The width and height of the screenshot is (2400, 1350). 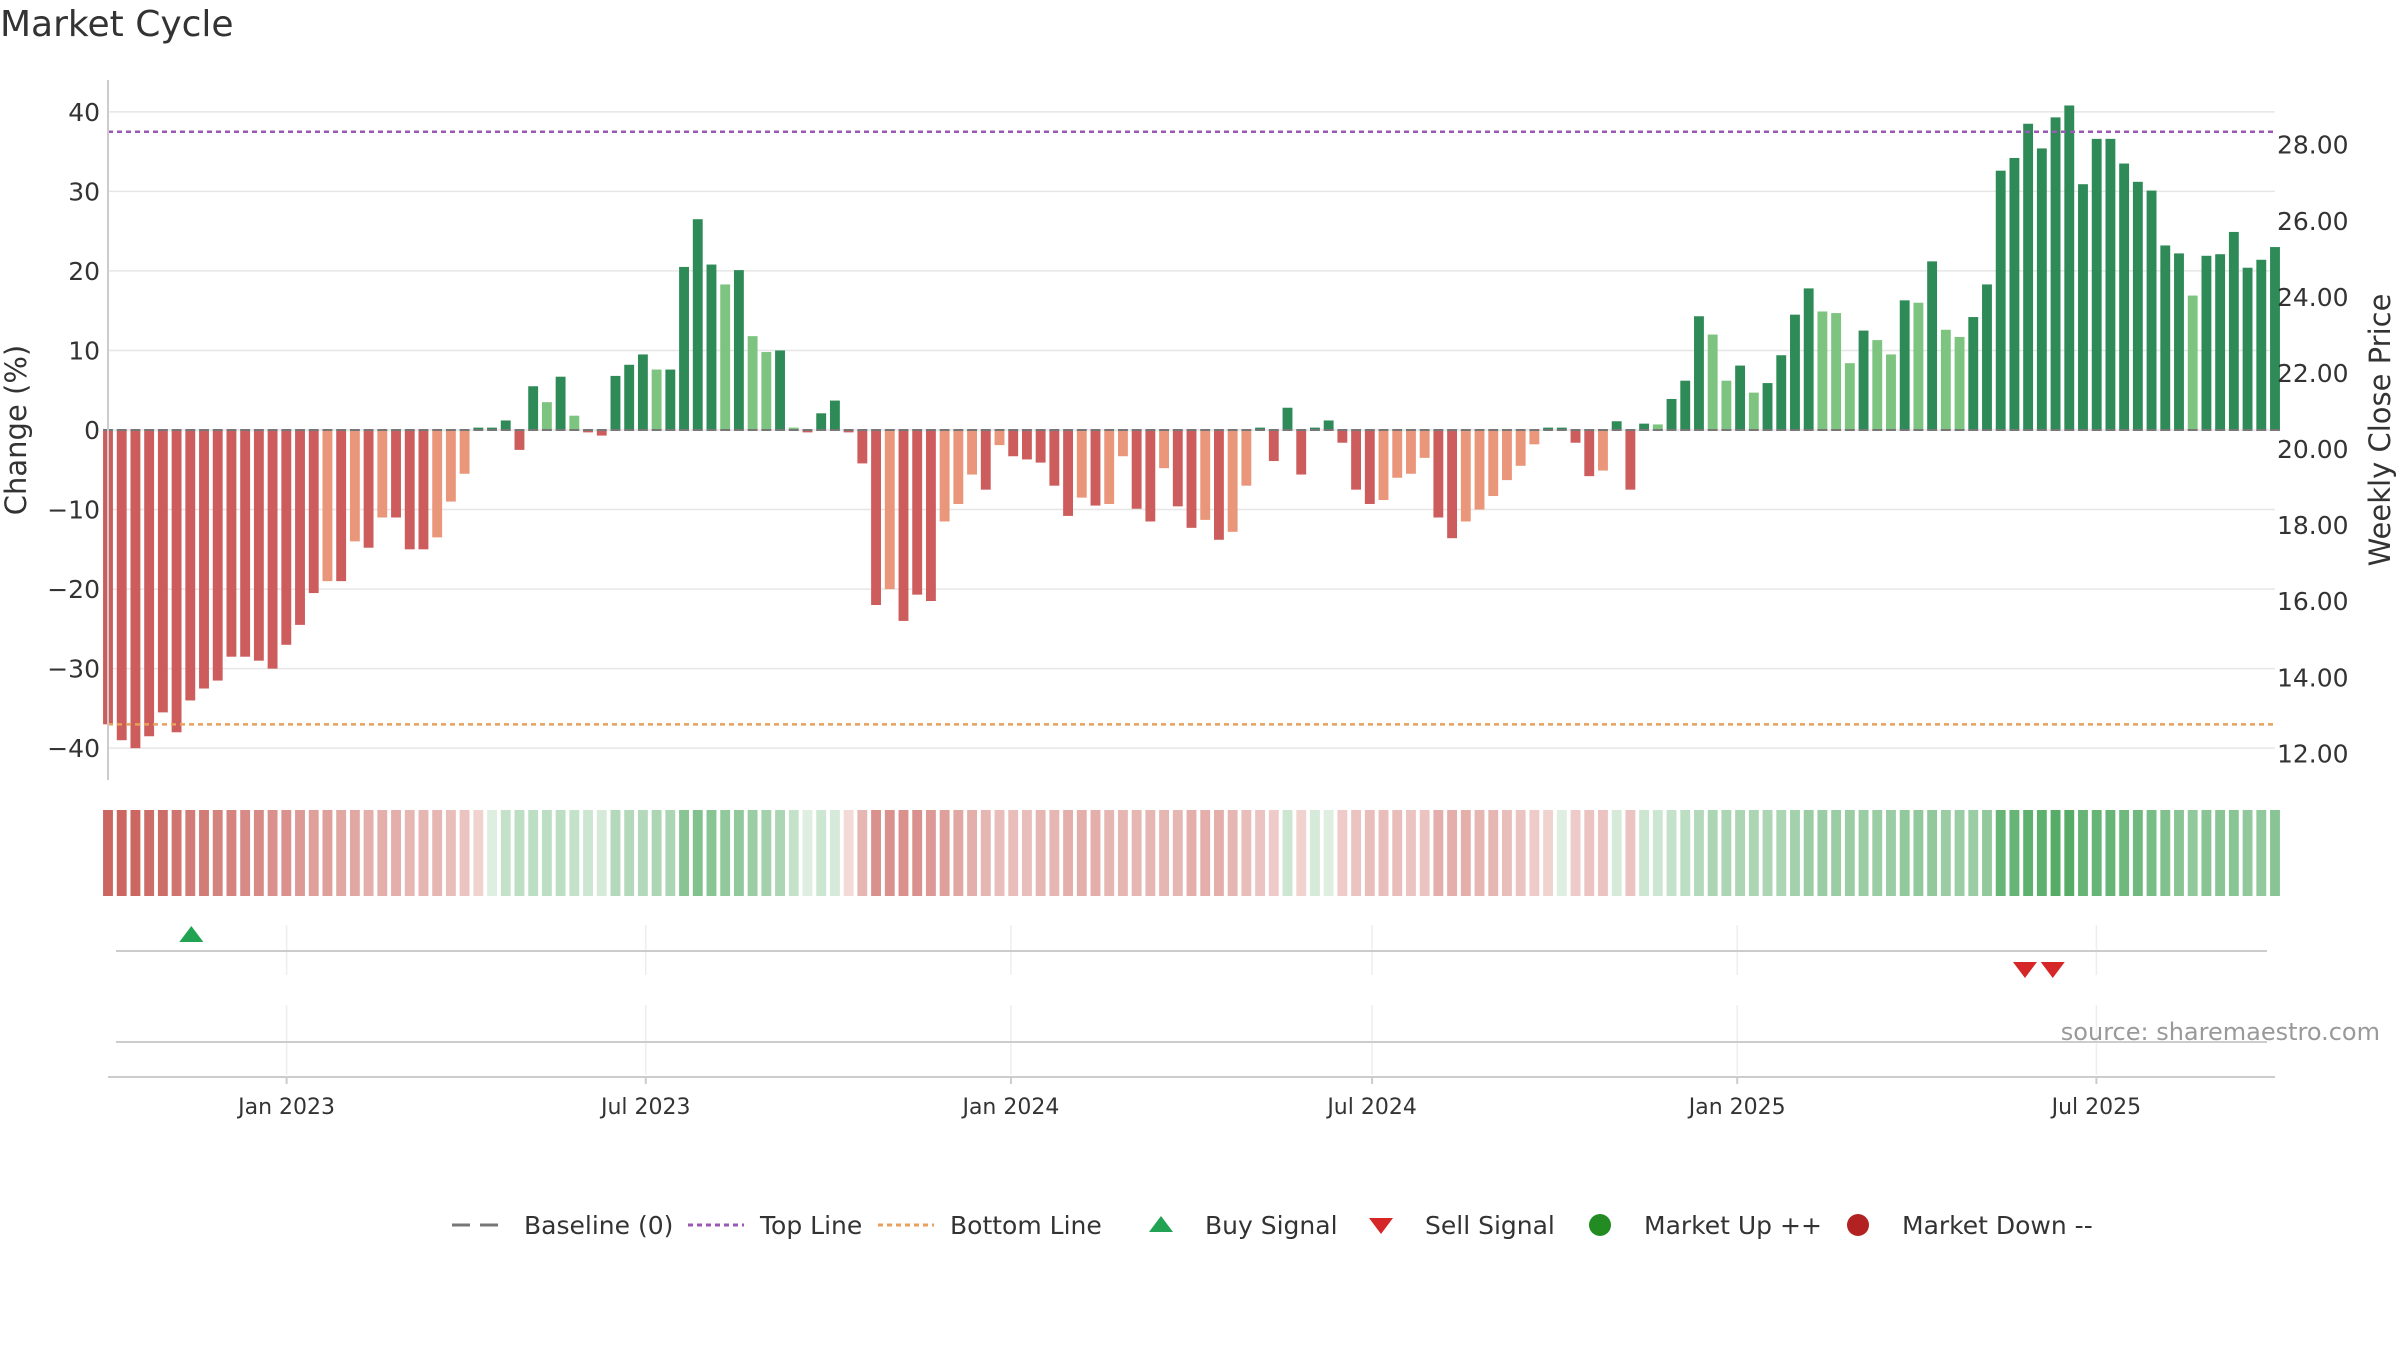 What do you see at coordinates (1026, 1225) in the screenshot?
I see `legend-label: Bottom Line` at bounding box center [1026, 1225].